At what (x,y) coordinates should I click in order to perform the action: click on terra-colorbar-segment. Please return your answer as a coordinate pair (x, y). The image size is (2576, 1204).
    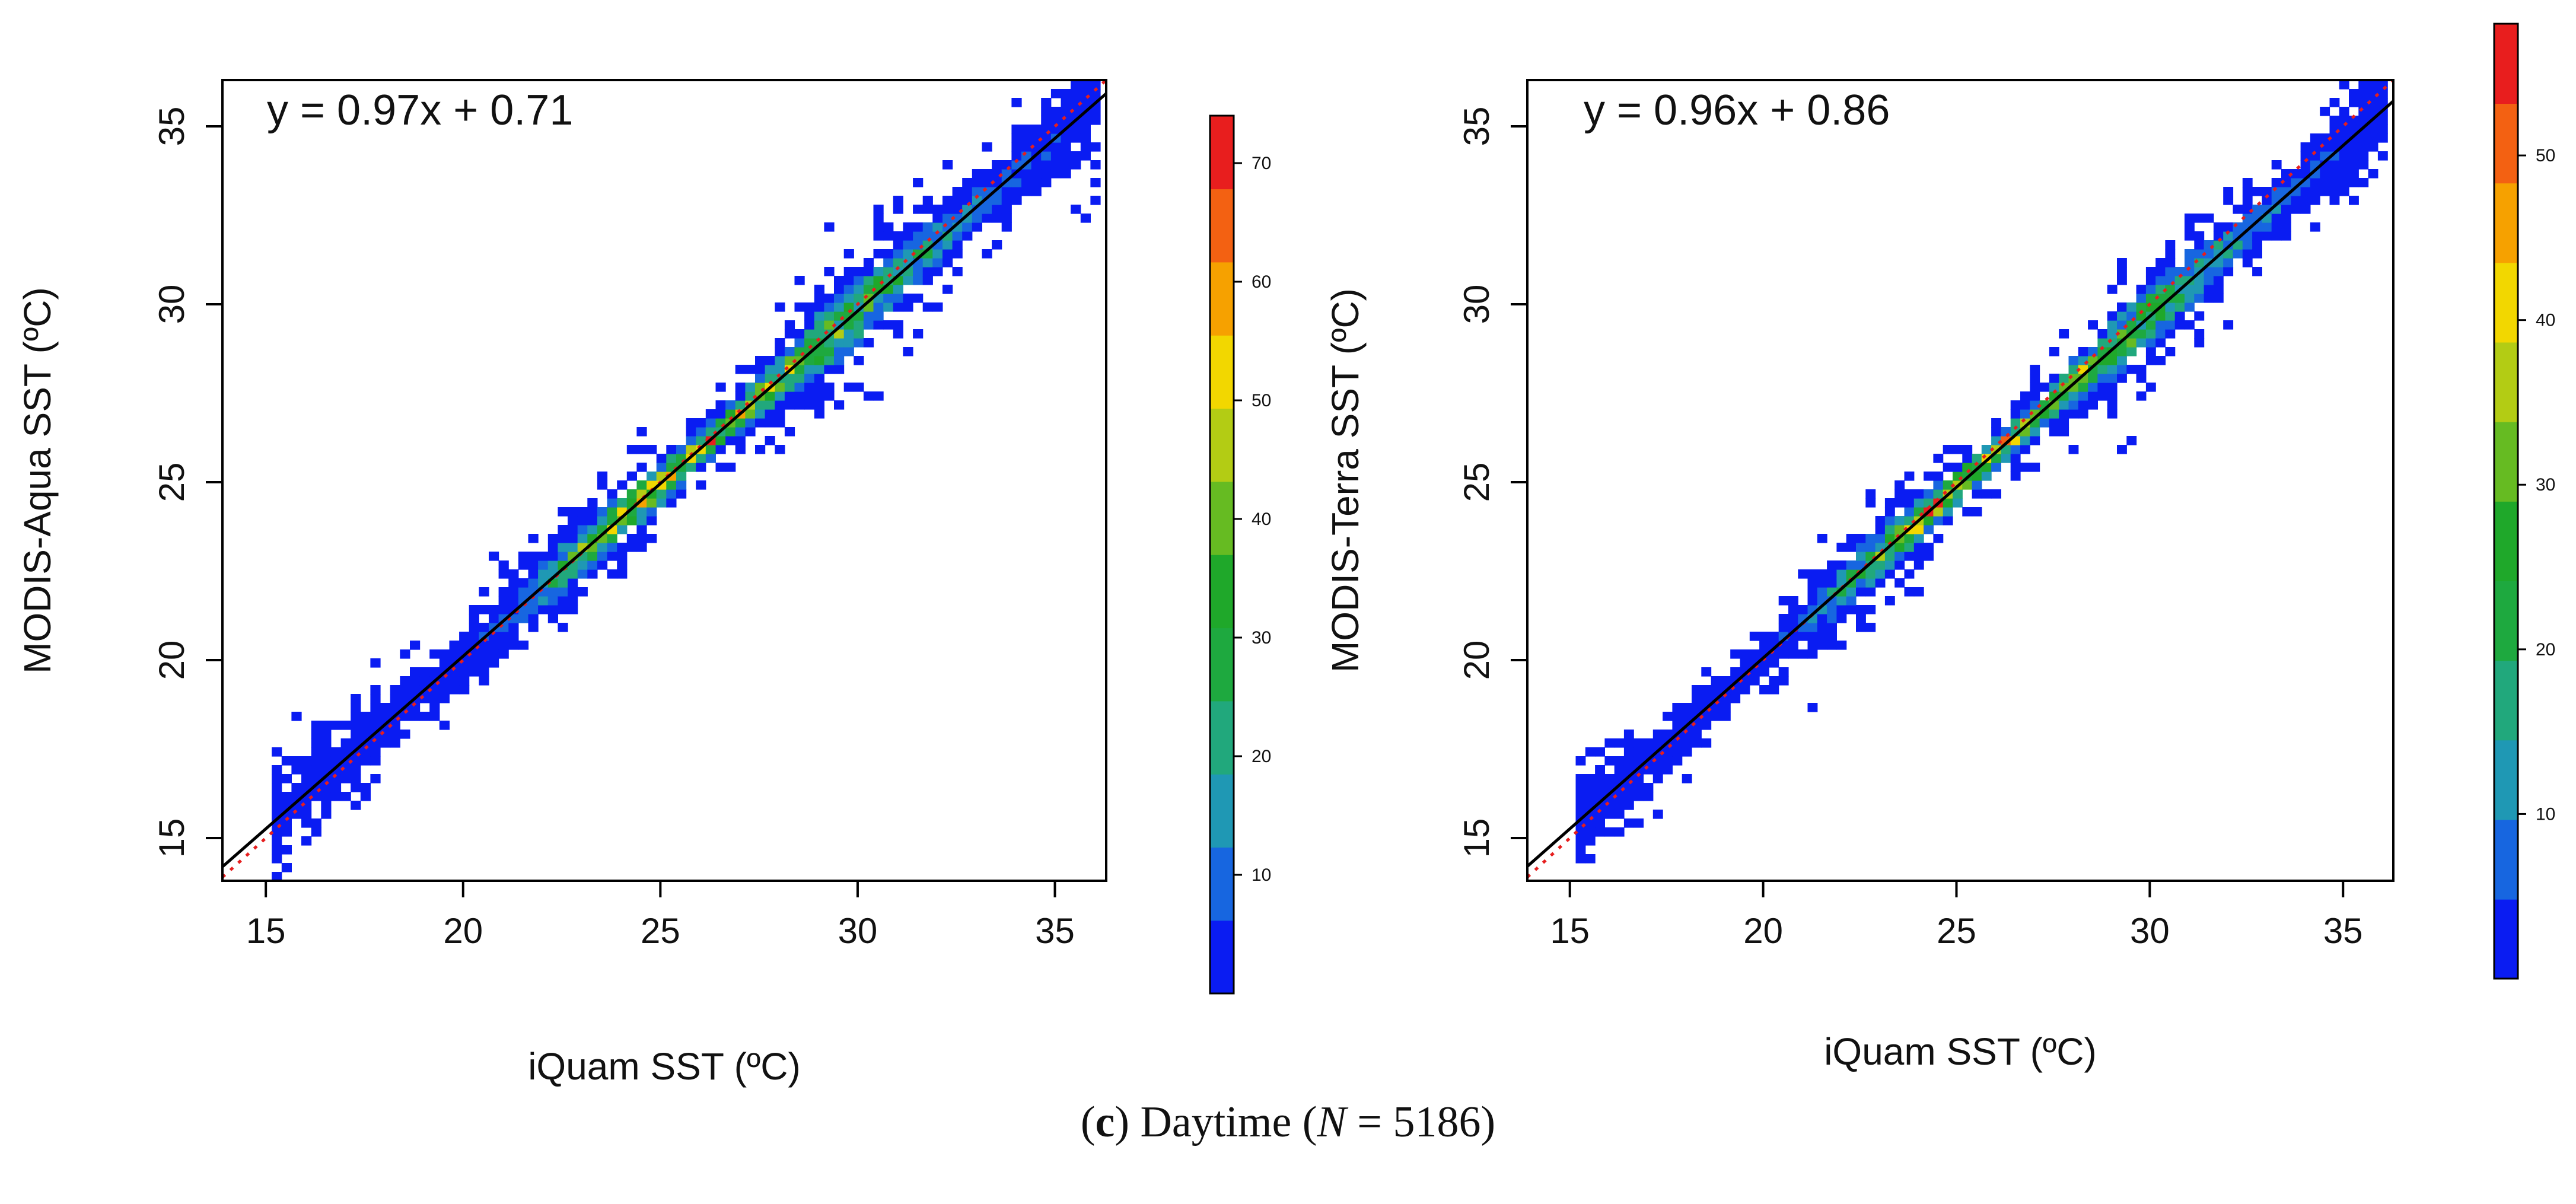
    Looking at the image, I should click on (2506, 939).